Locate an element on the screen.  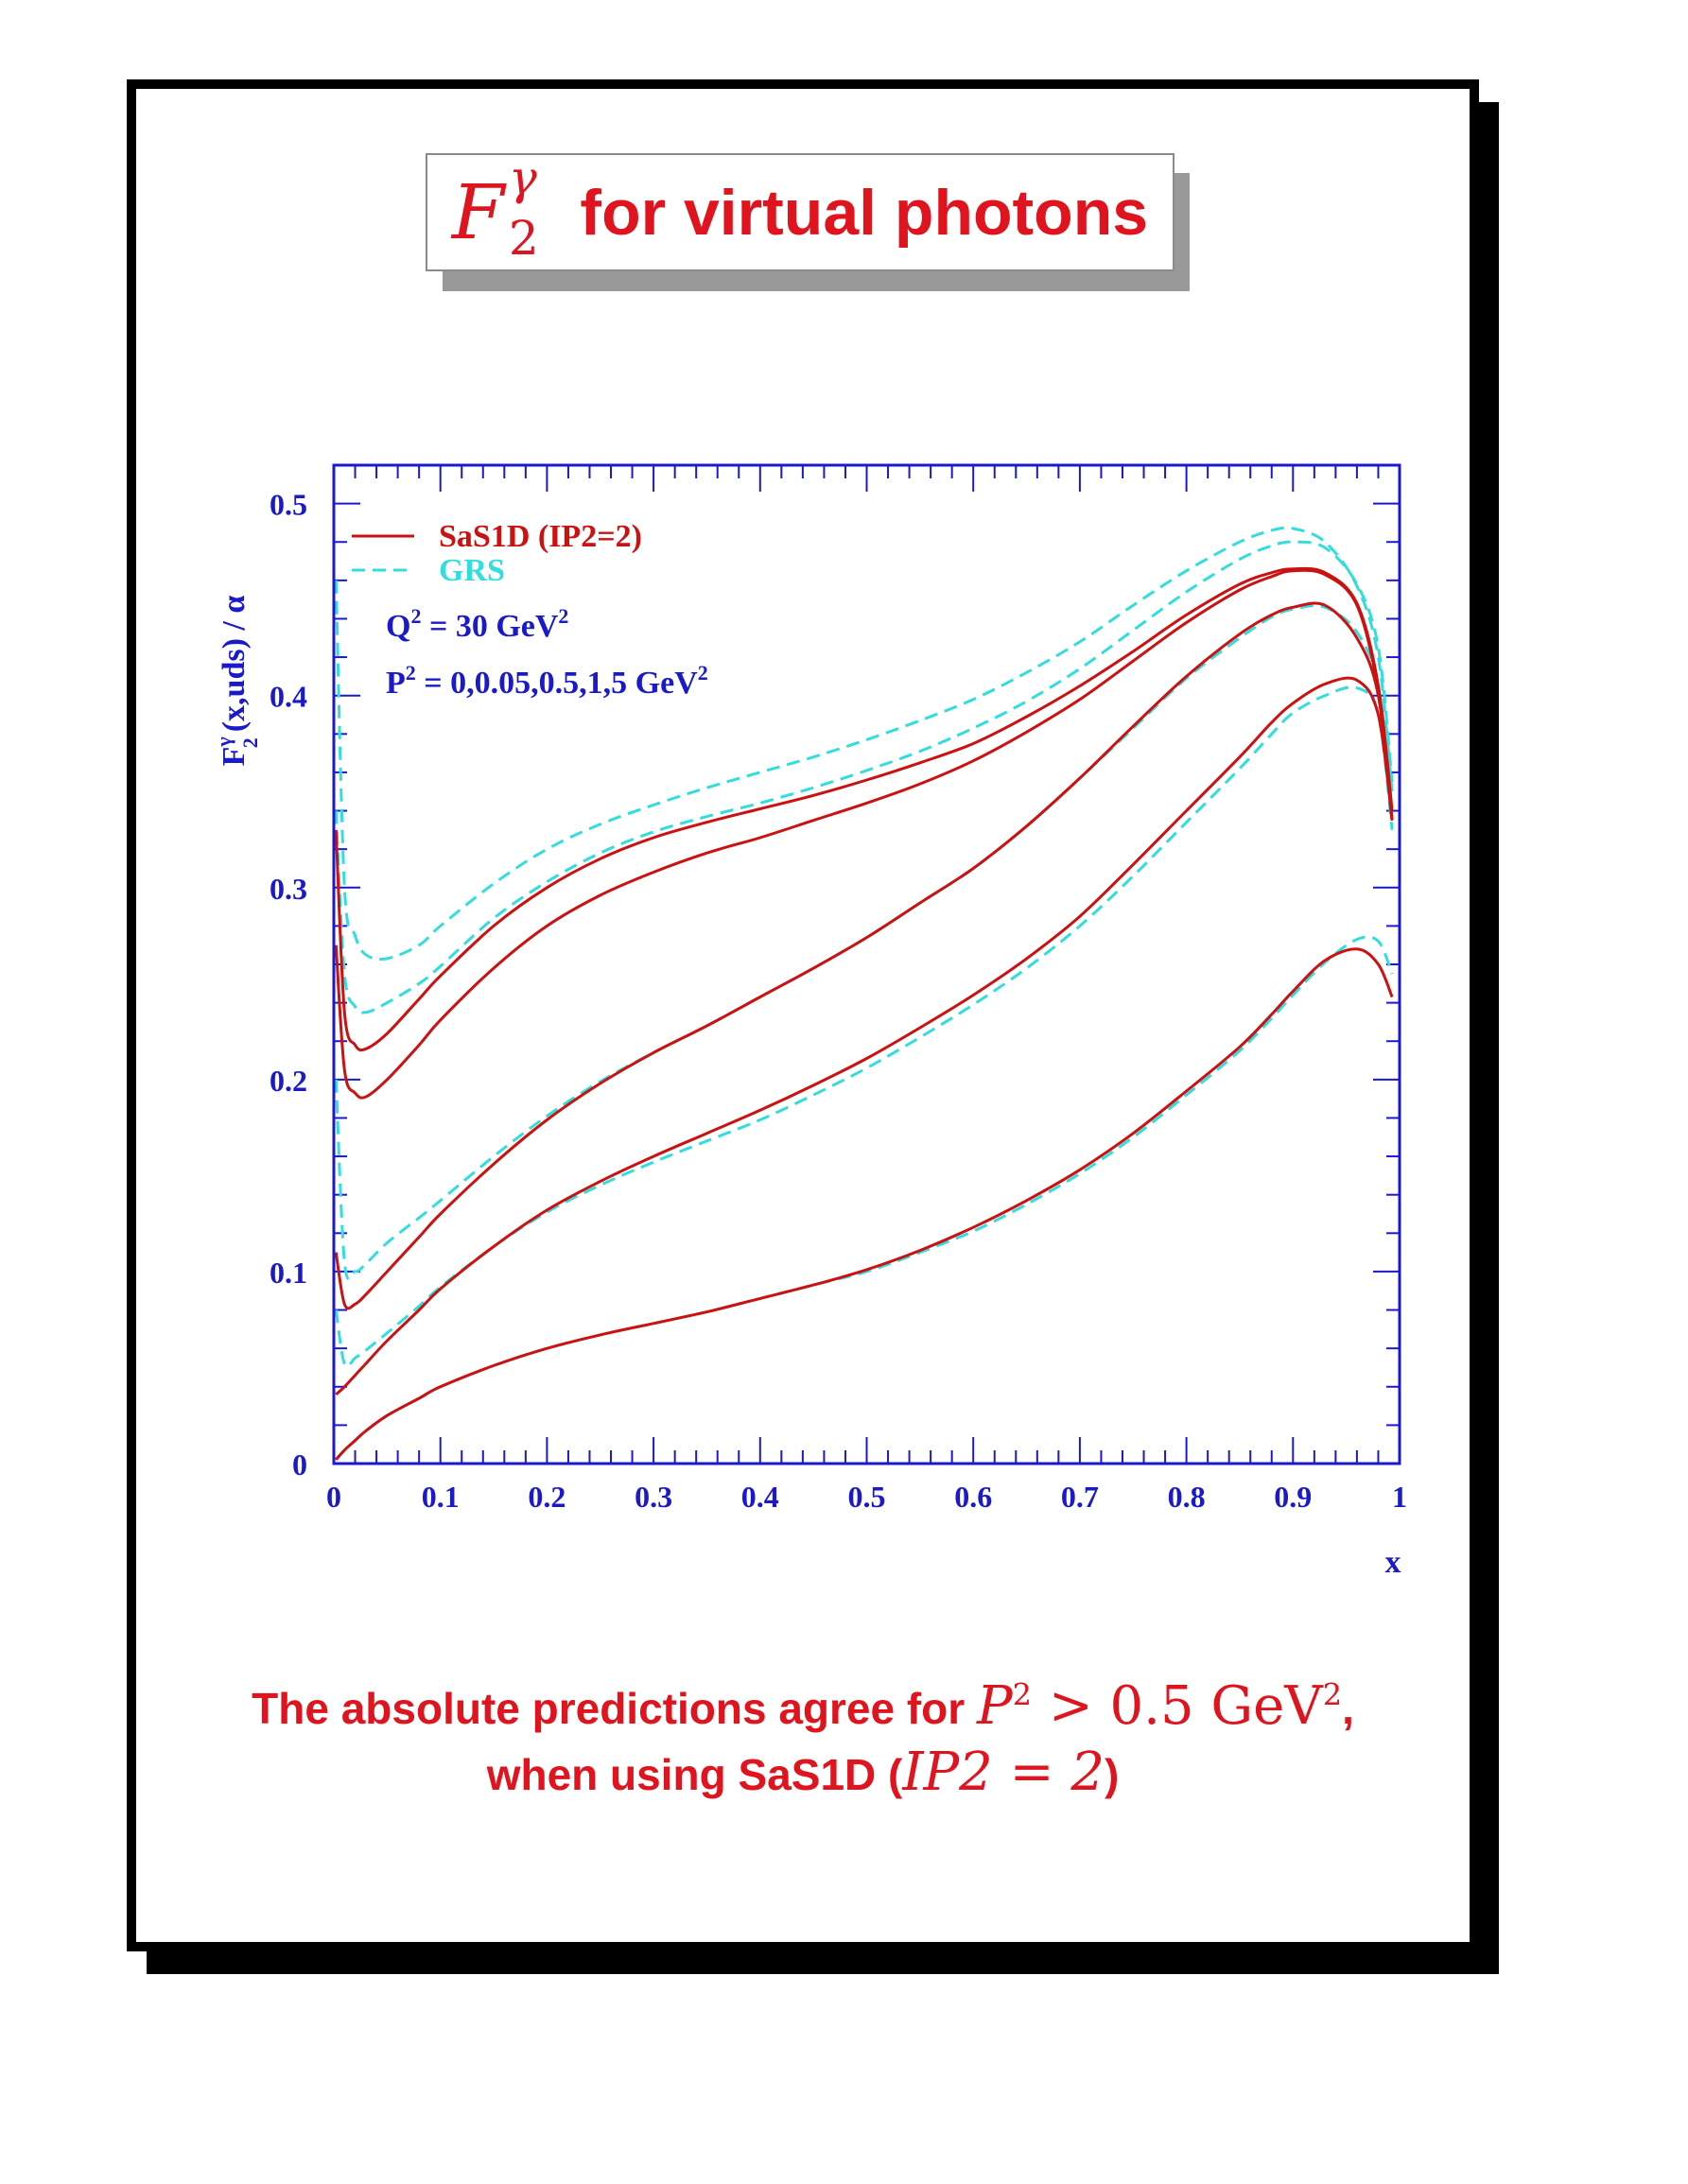
annotation-q2-sup: 2 is located at coordinates (415, 616).